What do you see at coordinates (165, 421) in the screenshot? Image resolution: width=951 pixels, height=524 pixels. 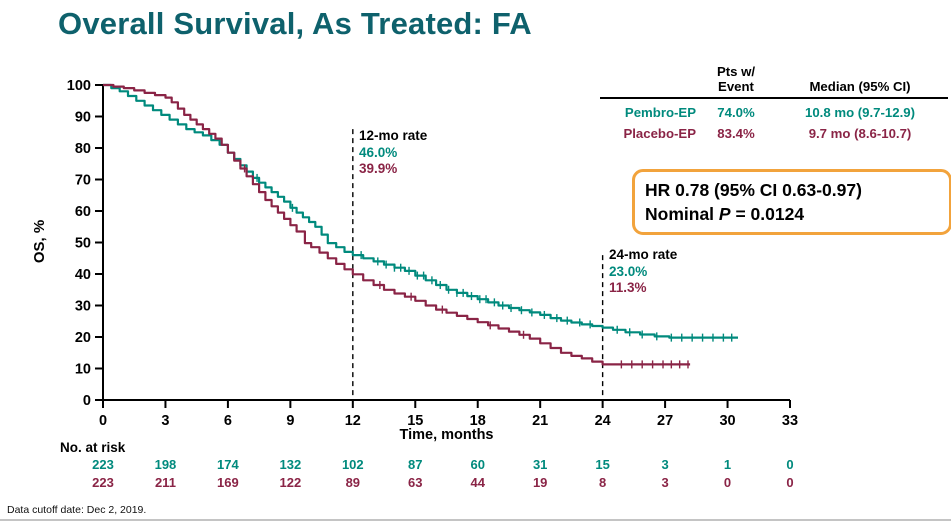 I see `x-tick-label: 3` at bounding box center [165, 421].